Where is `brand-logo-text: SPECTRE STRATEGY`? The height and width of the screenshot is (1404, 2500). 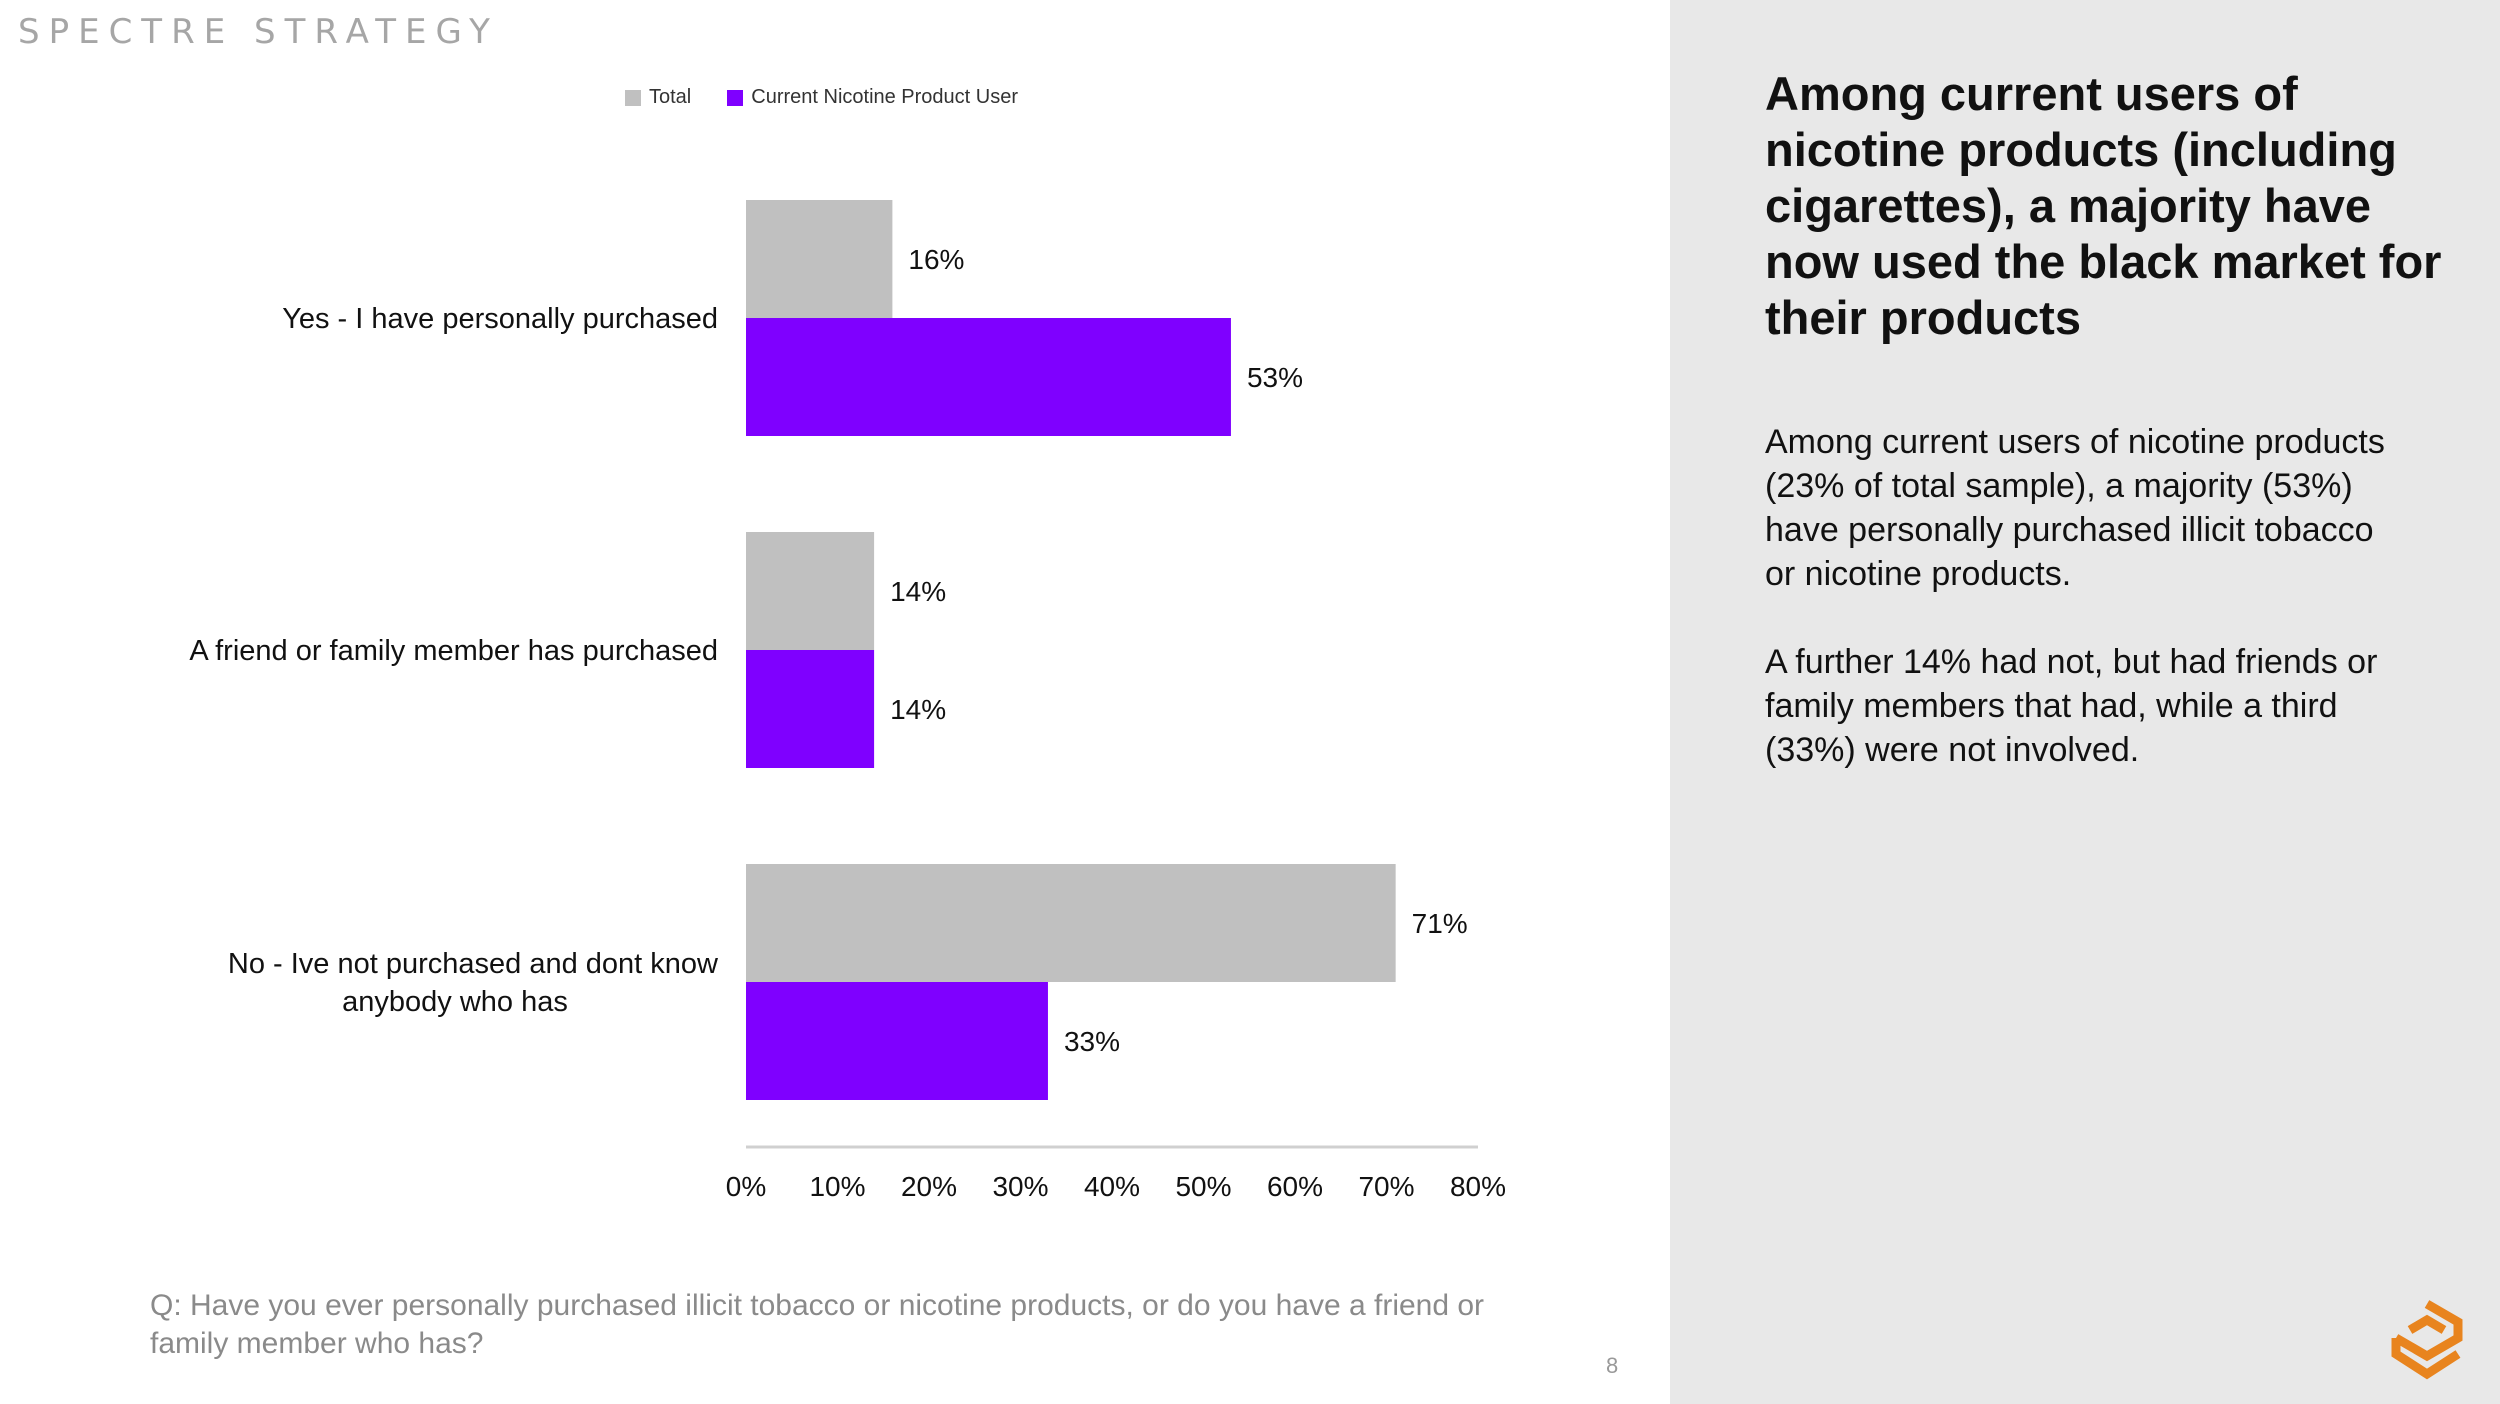 brand-logo-text: SPECTRE STRATEGY is located at coordinates (258, 32).